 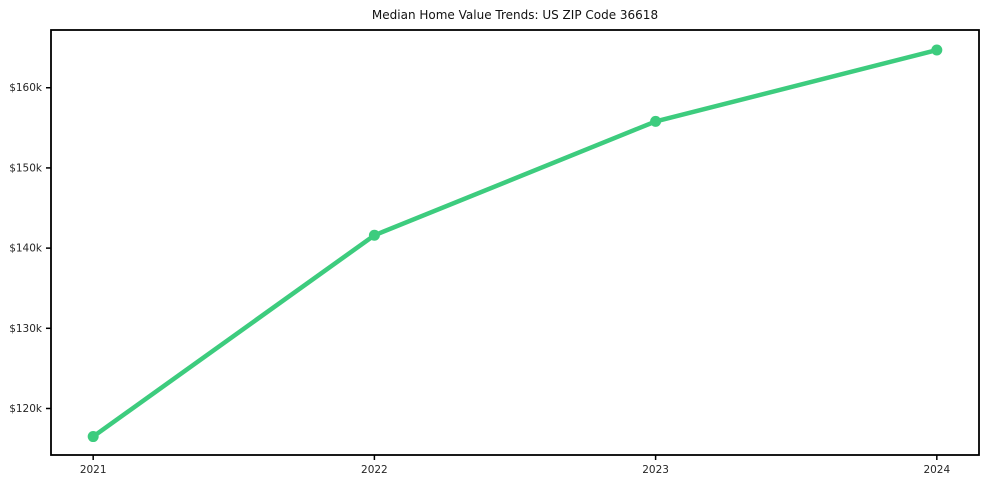 What do you see at coordinates (26, 249) in the screenshot?
I see `y-axis-tick-label: $140k` at bounding box center [26, 249].